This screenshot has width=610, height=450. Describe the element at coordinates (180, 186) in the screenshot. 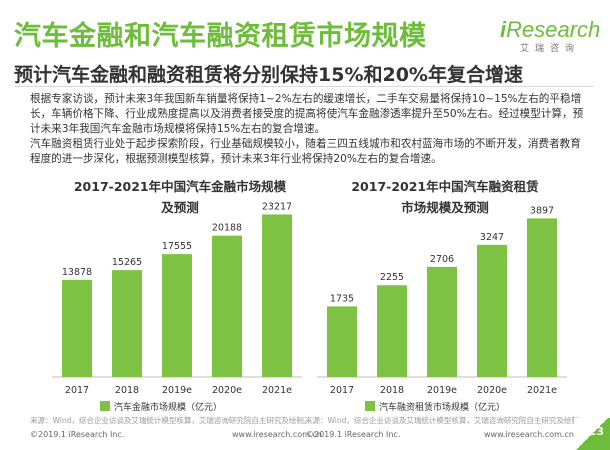

I see `chart-title-line1: 2017-2021年中国汽车金融市场规模` at that location.